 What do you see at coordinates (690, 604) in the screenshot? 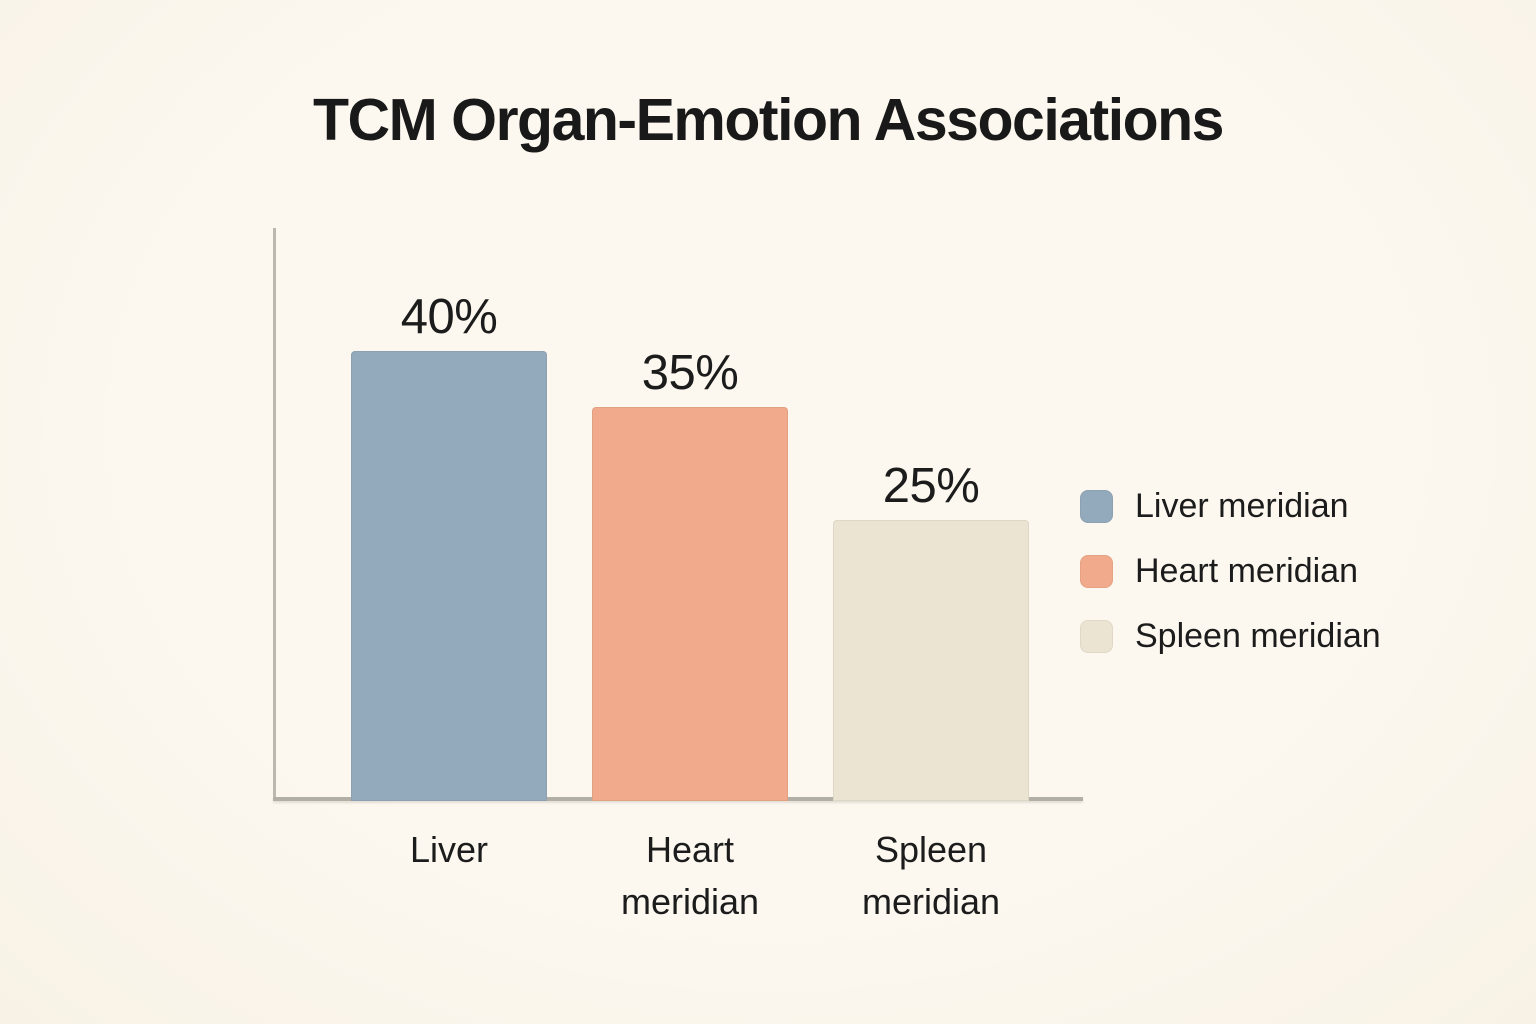
I see `bar-heart-meridian` at bounding box center [690, 604].